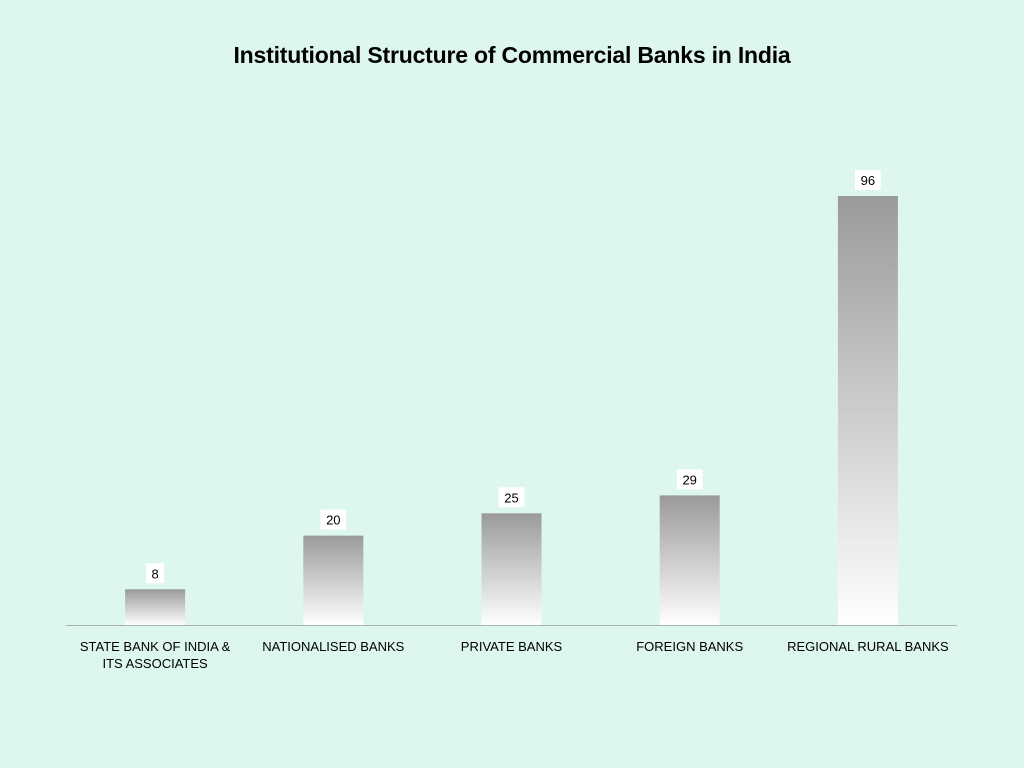  Describe the element at coordinates (512, 646) in the screenshot. I see `category-tick-label: PRIVATE BANKS` at that location.